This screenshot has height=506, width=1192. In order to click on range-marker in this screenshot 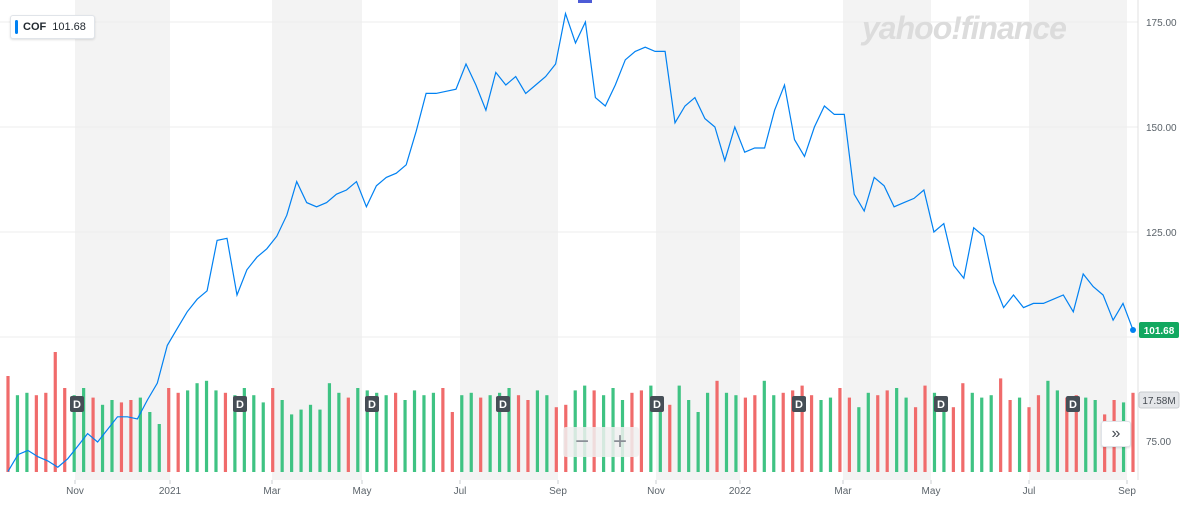, I will do `click(585, 1)`.